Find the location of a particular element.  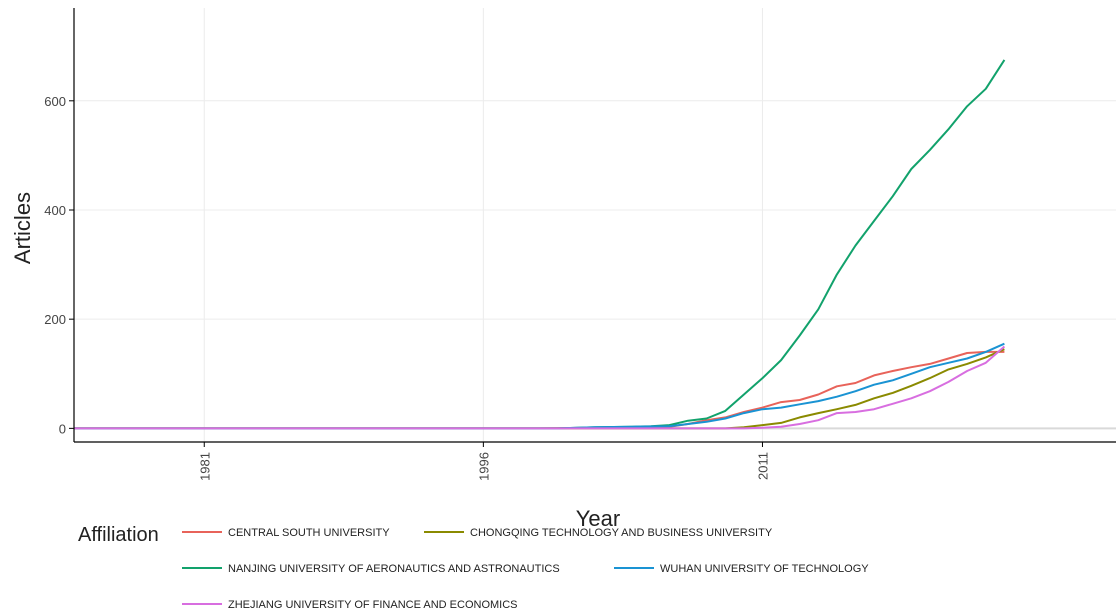

y-tick-label: 0 is located at coordinates (62, 428).